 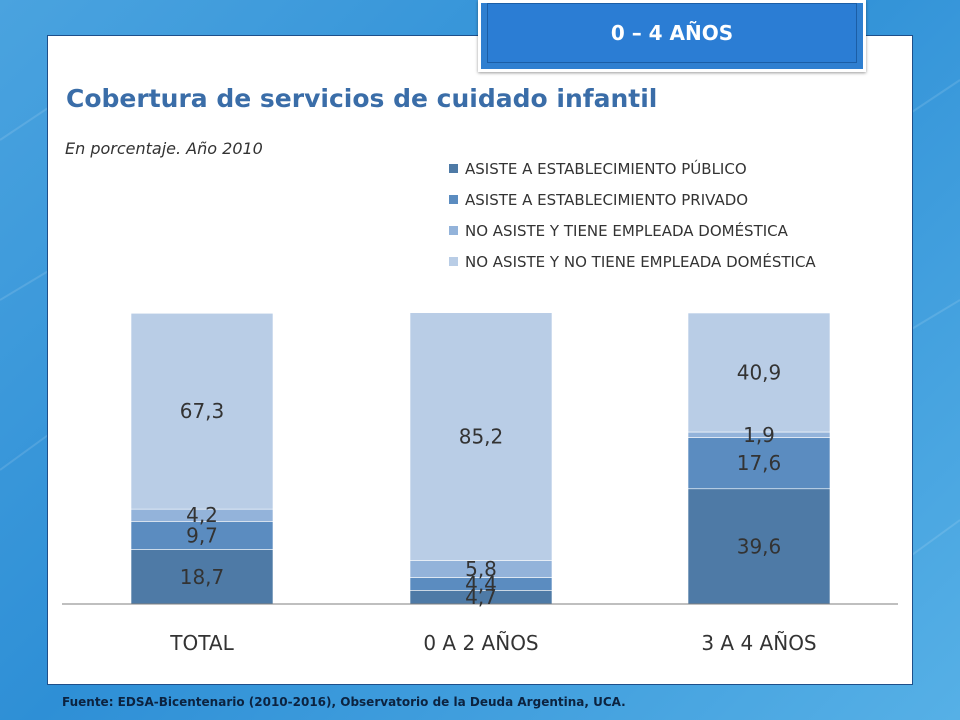 I want to click on category-label-0-a-2-anos: 0 A 2 AÑOS, so click(x=480, y=643).